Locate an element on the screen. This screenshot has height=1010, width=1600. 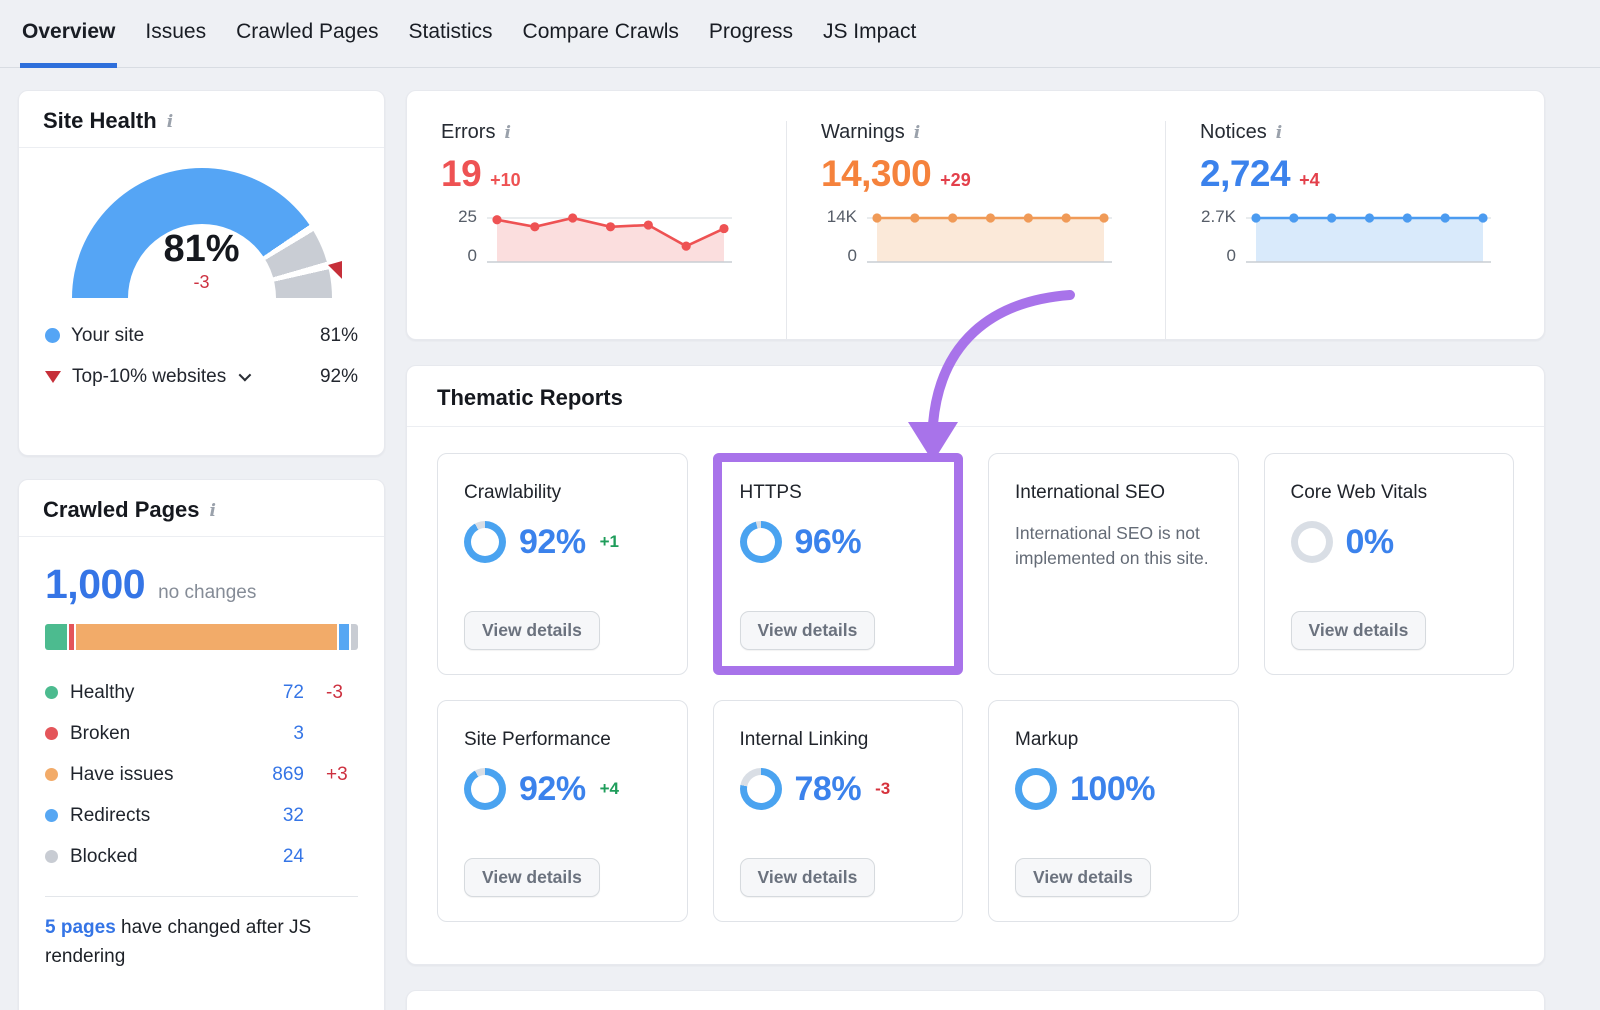
row-change: +3 is located at coordinates (337, 774).